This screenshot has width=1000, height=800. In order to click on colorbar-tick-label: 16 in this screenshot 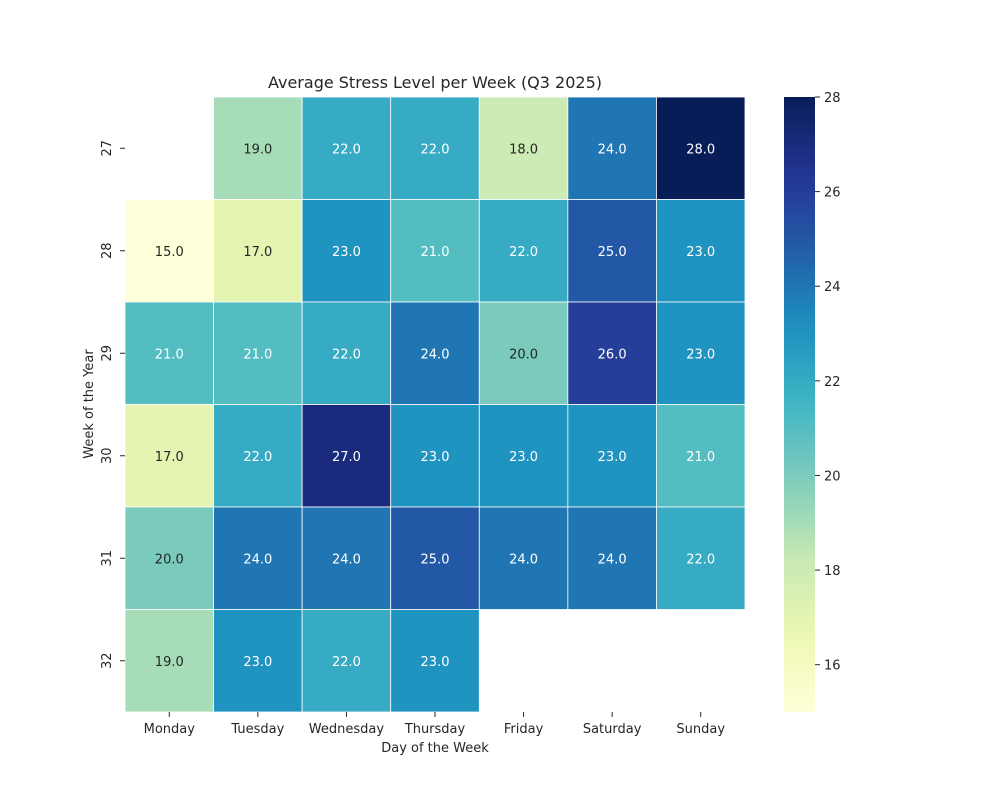, I will do `click(832, 666)`.